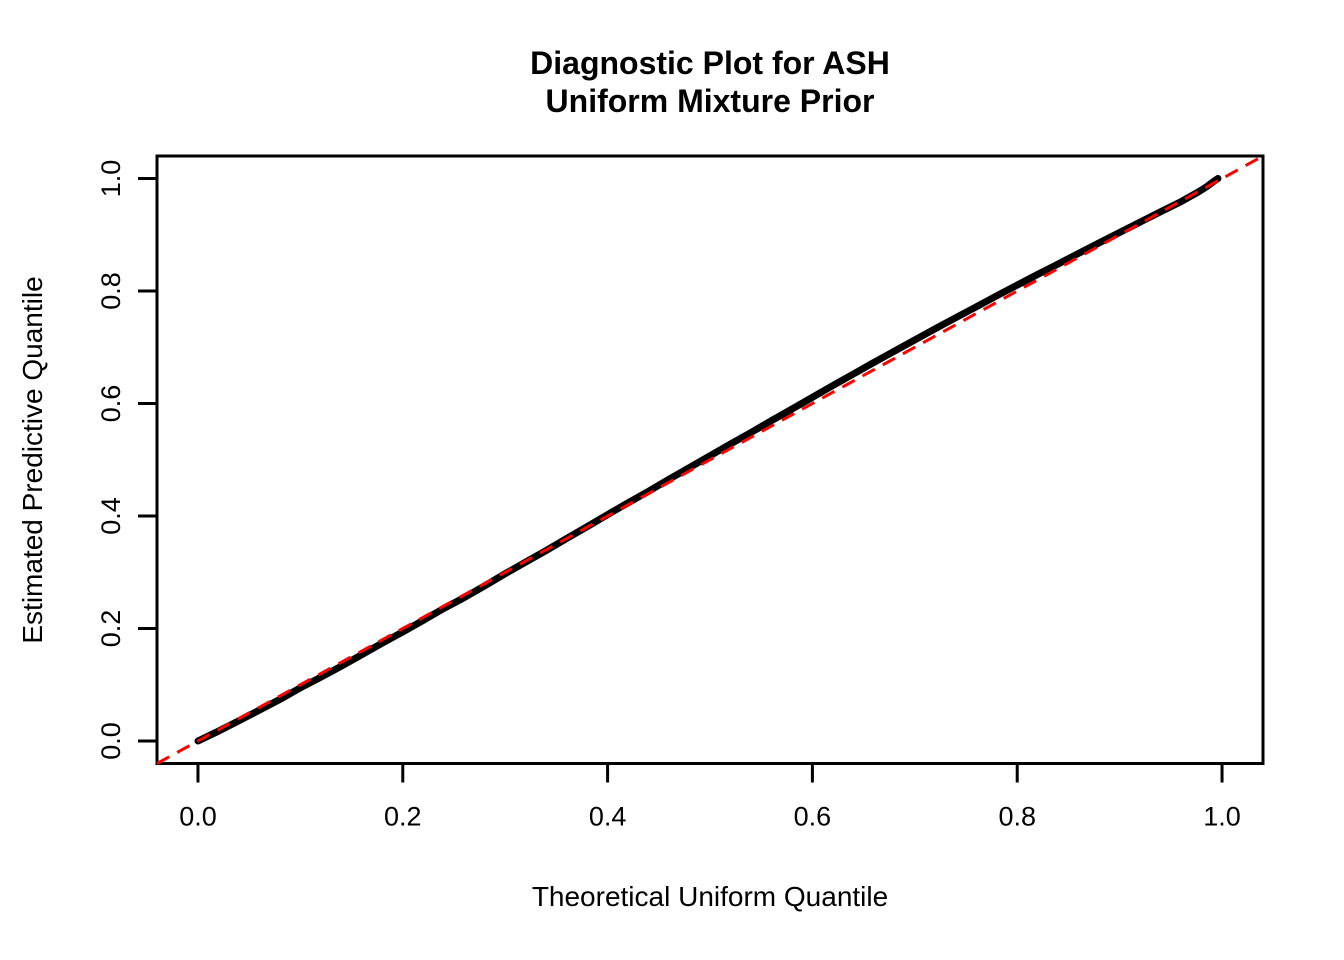 The width and height of the screenshot is (1344, 960). What do you see at coordinates (111, 516) in the screenshot?
I see `y-tick-label: 0.4` at bounding box center [111, 516].